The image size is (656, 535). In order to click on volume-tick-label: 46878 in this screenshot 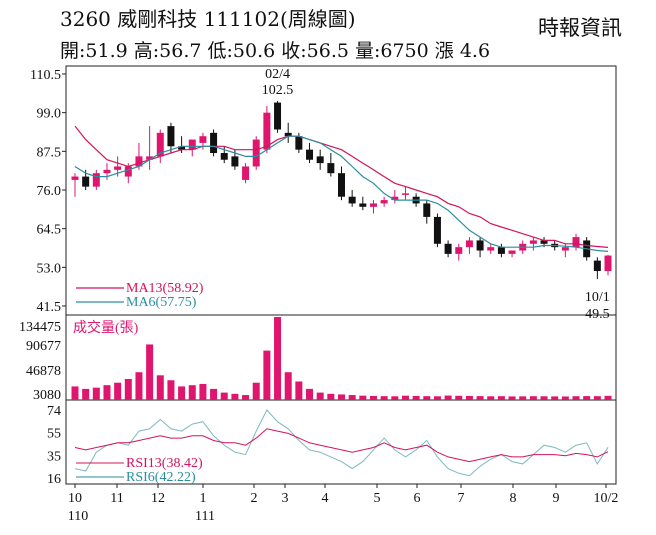, I will do `click(43, 371)`.